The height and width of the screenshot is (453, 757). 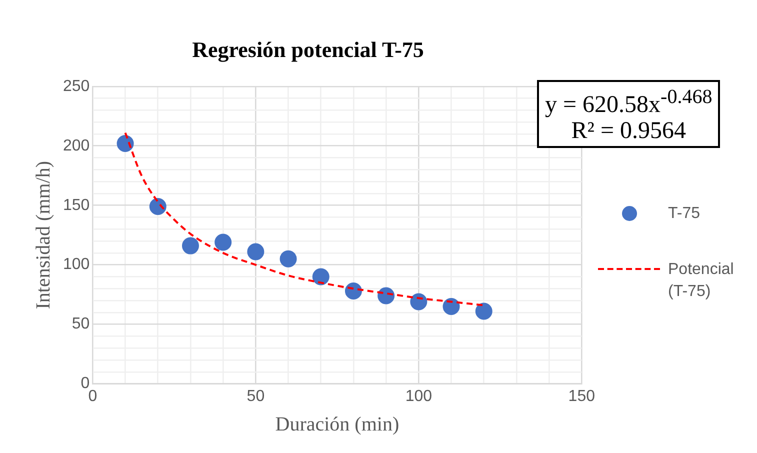 What do you see at coordinates (582, 396) in the screenshot?
I see `x-tick-label: 150` at bounding box center [582, 396].